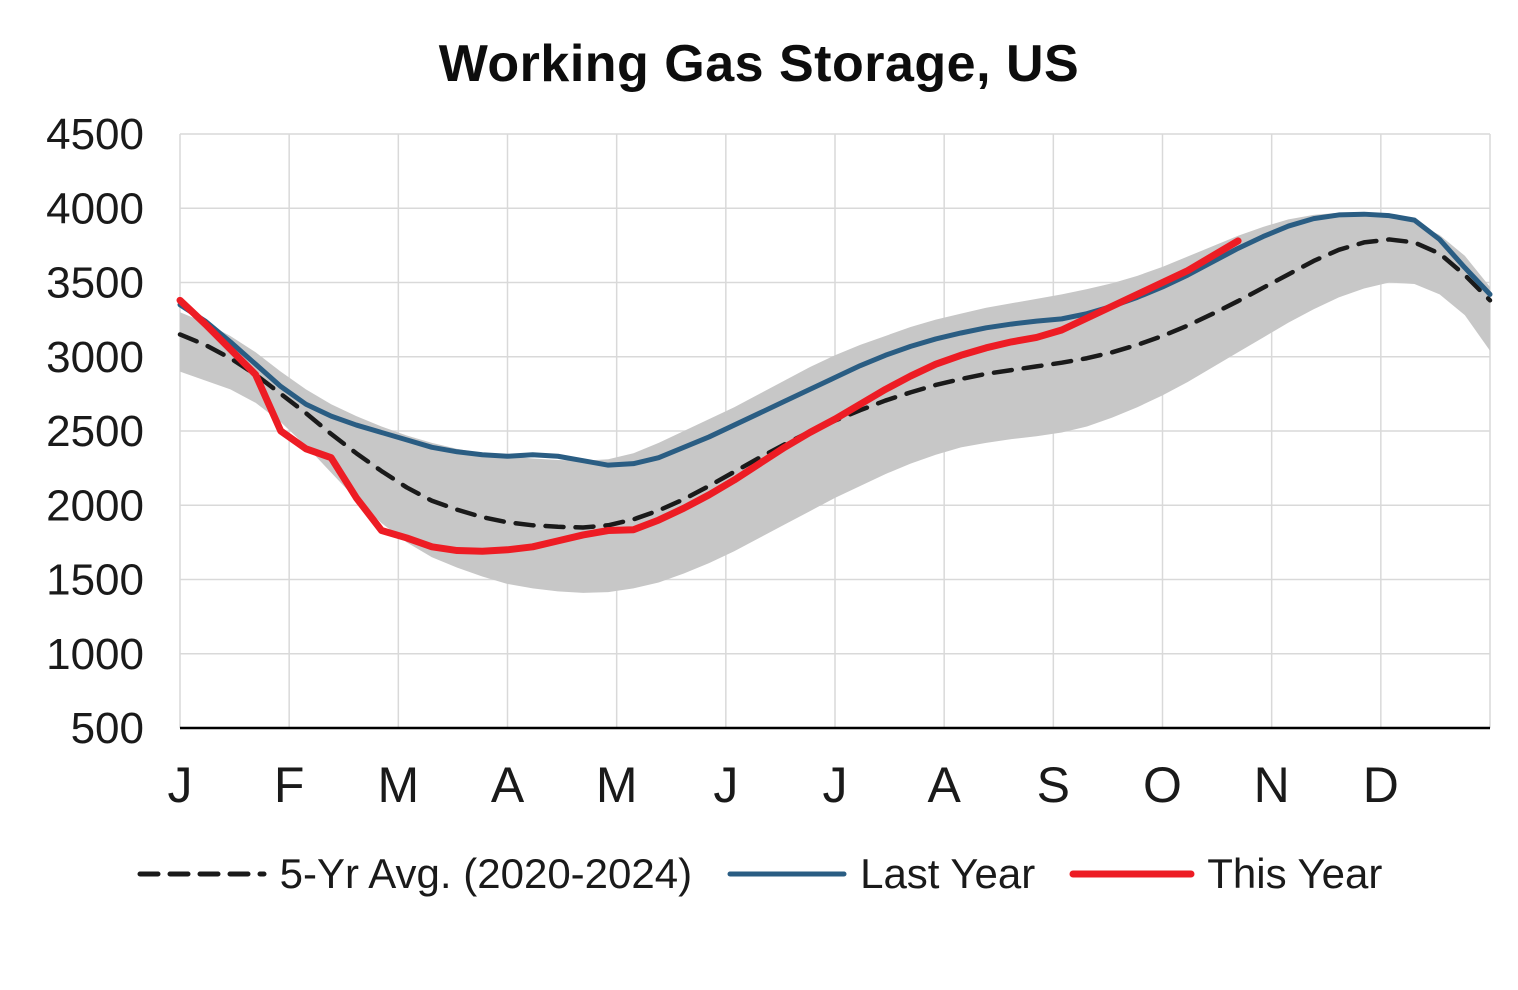  What do you see at coordinates (759, 64) in the screenshot?
I see `chart-title: Working Gas Storage, US` at bounding box center [759, 64].